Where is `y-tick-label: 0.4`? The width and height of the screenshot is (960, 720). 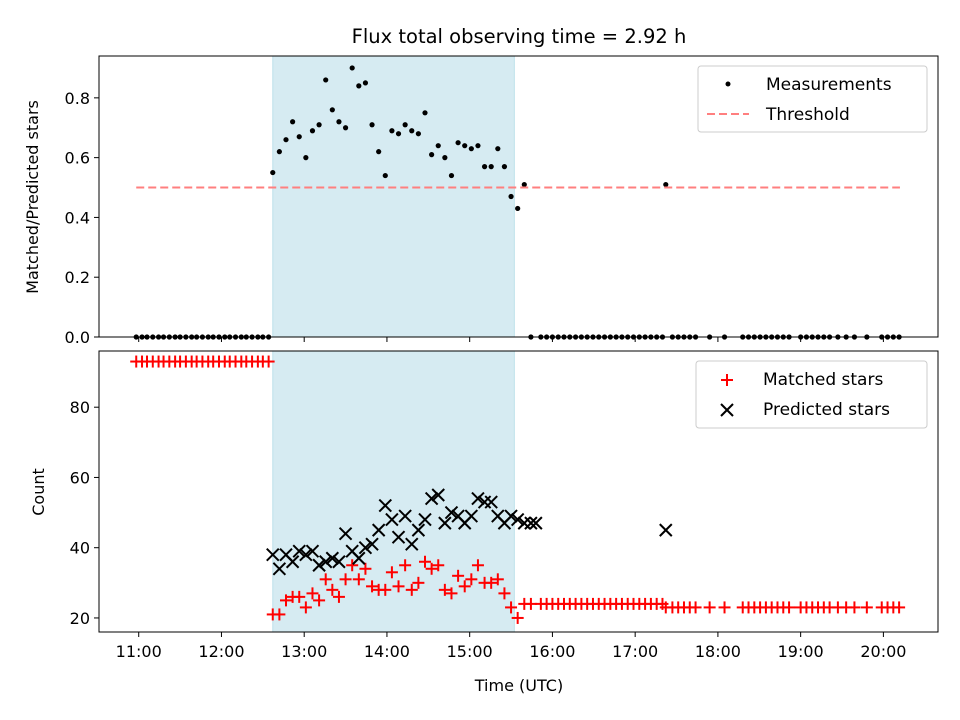 y-tick-label: 0.4 is located at coordinates (77, 217).